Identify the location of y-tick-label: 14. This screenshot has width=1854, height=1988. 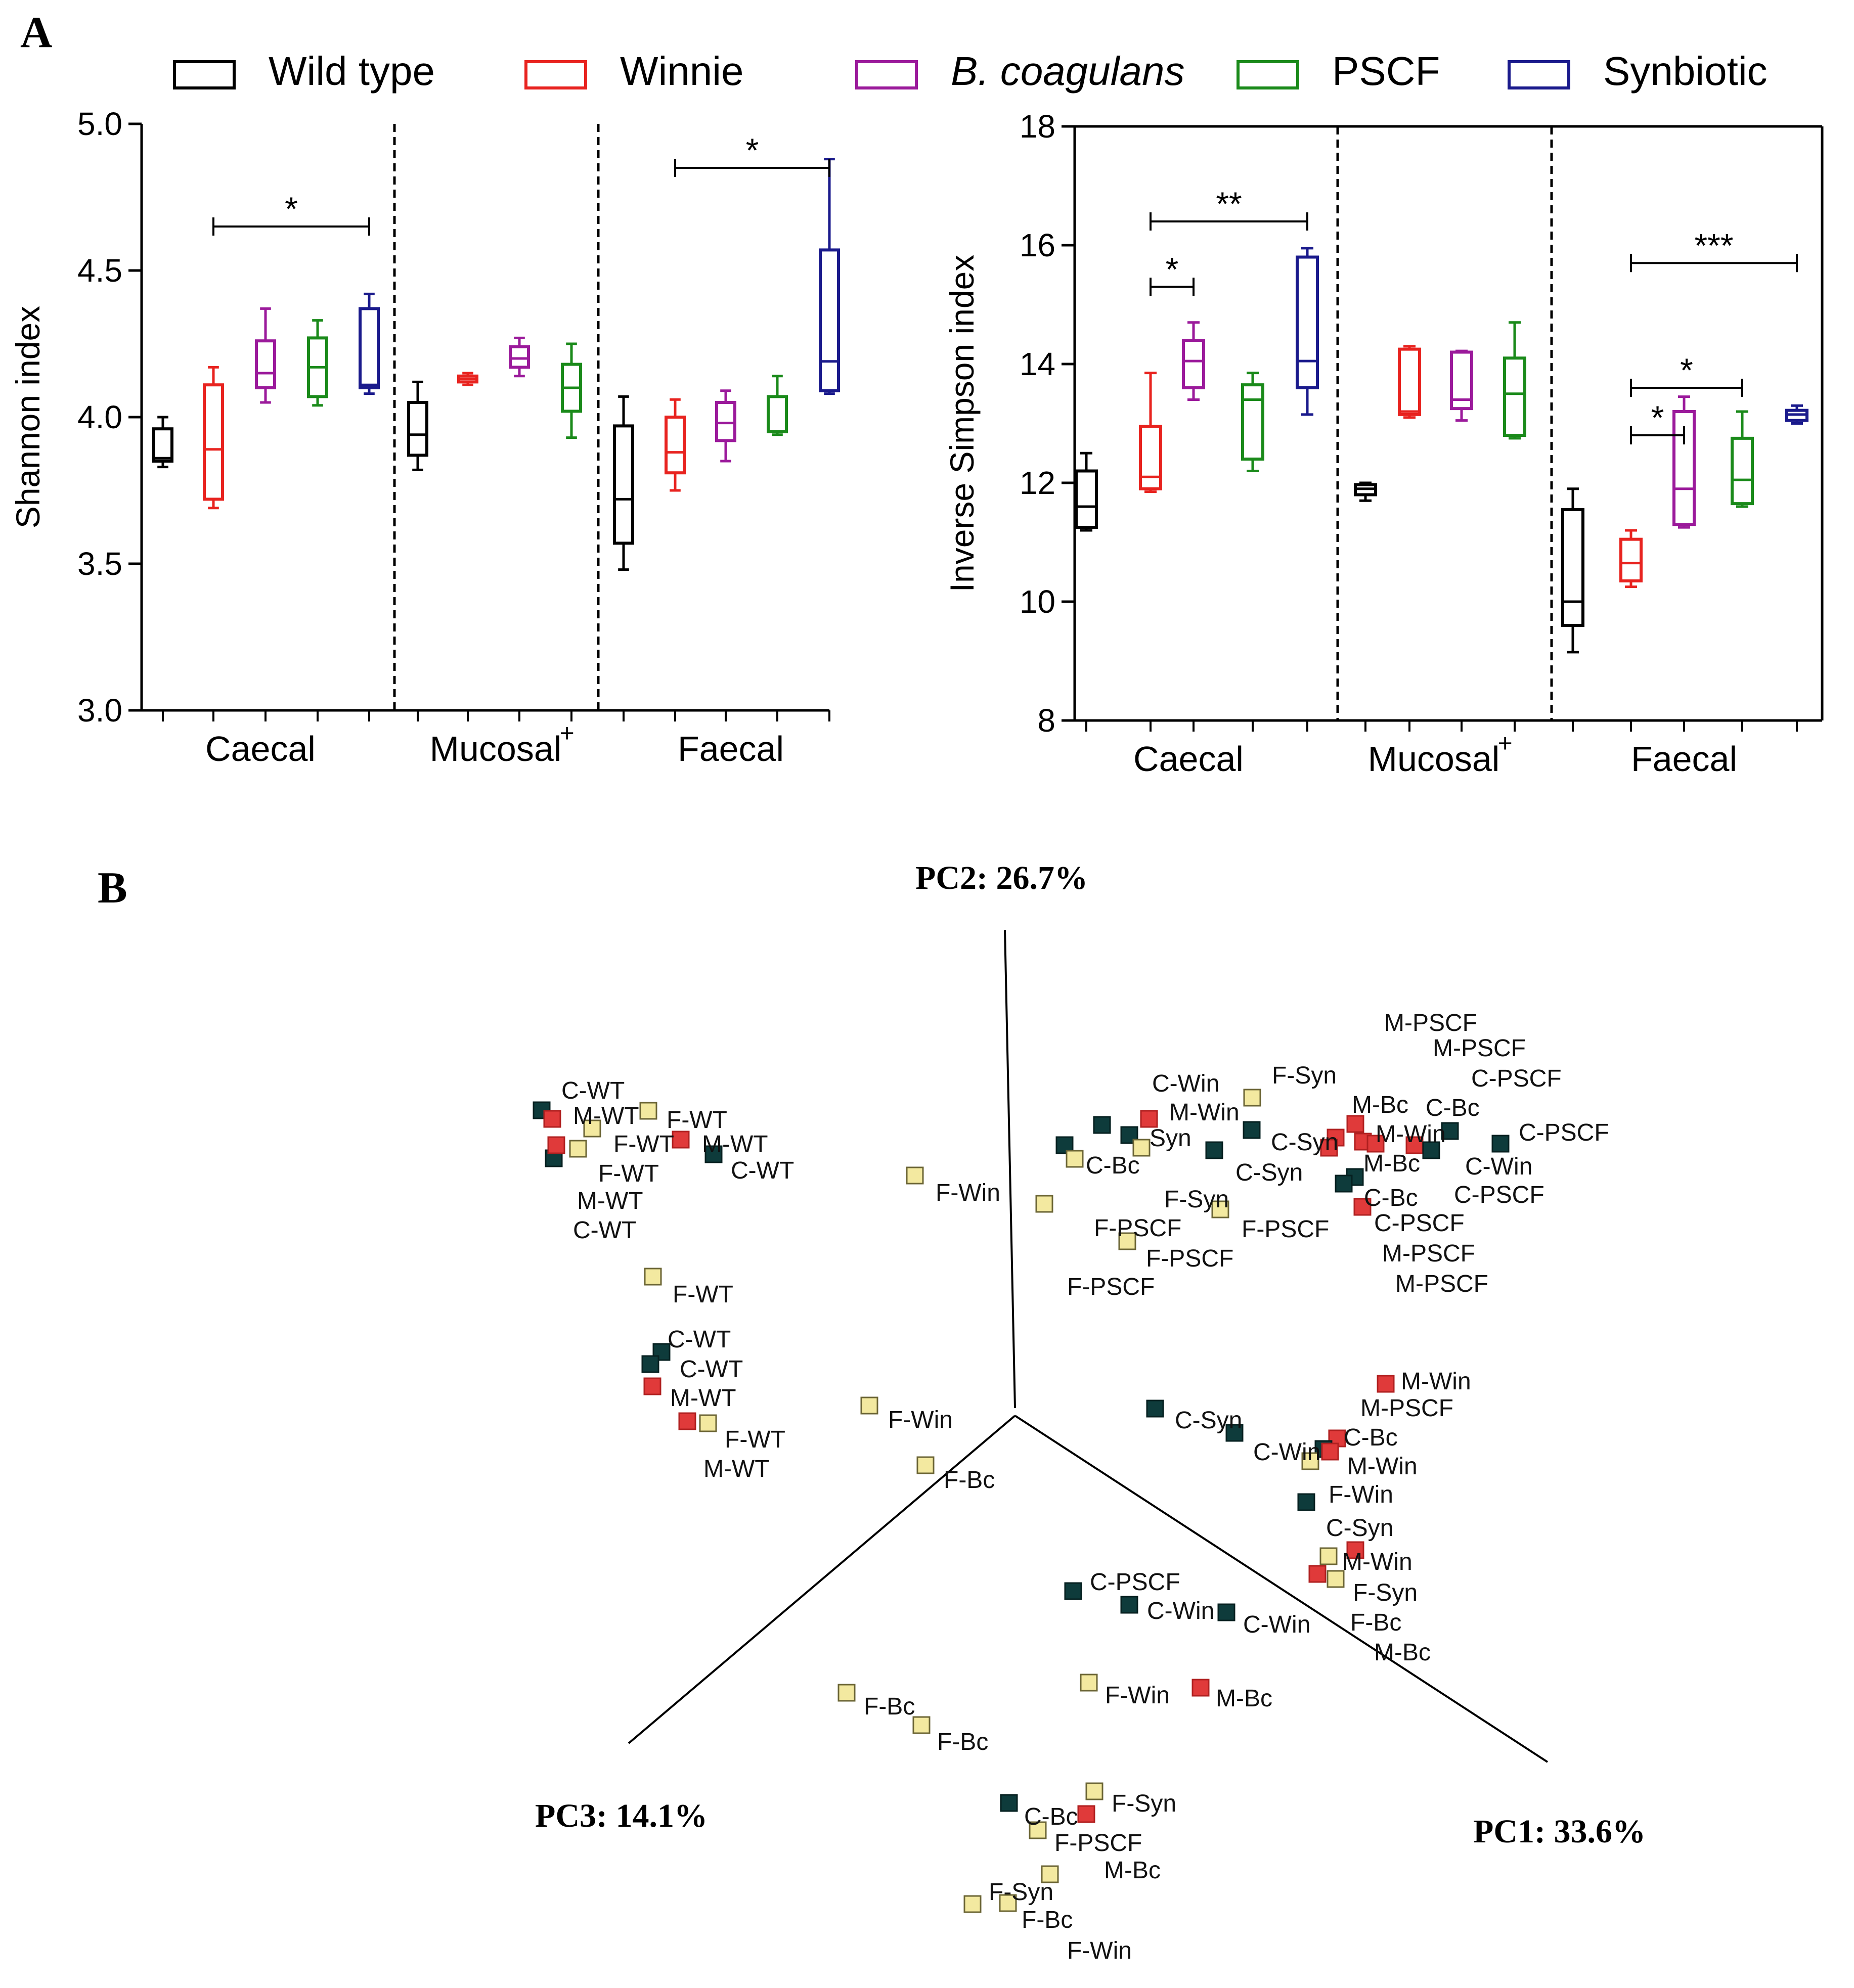
(1038, 364).